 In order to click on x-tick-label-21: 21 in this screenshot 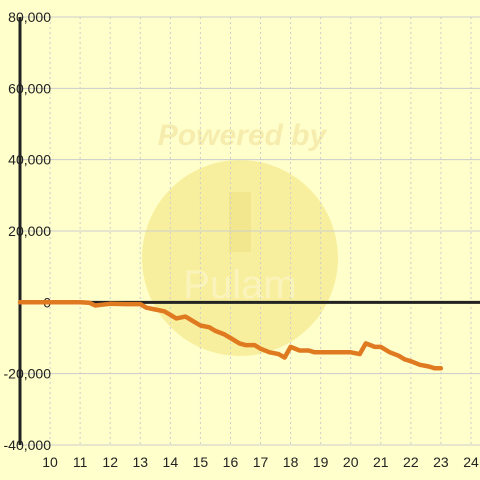, I will do `click(381, 462)`.